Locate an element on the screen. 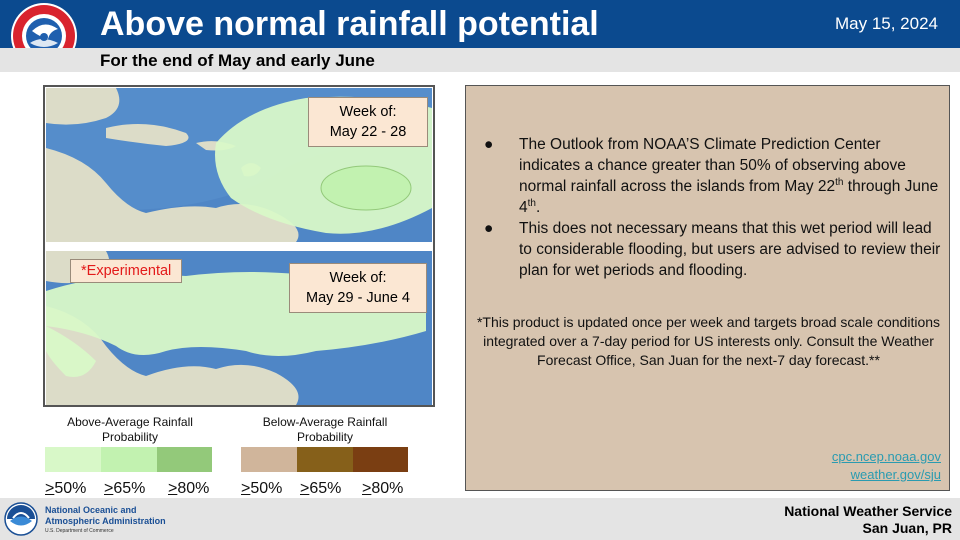 The width and height of the screenshot is (960, 540). subtitle-bar is located at coordinates (480, 60).